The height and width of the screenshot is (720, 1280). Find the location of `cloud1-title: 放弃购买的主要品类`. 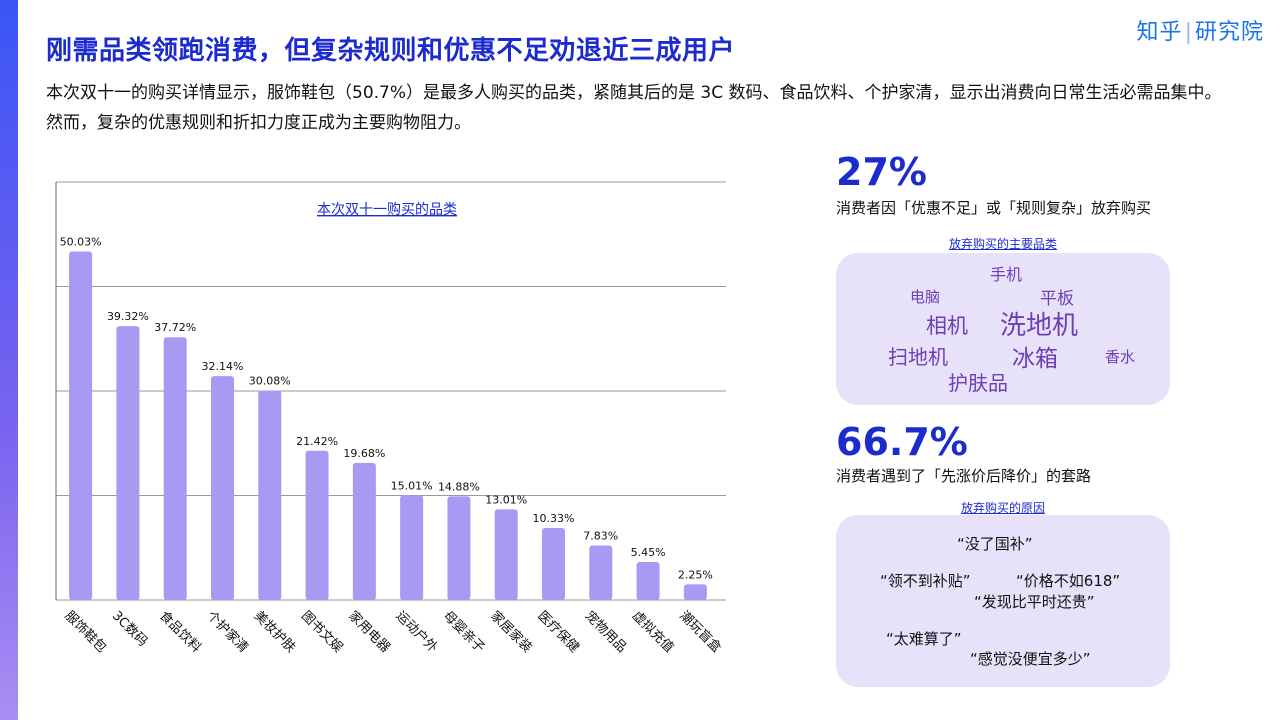

cloud1-title: 放弃购买的主要品类 is located at coordinates (1002, 244).